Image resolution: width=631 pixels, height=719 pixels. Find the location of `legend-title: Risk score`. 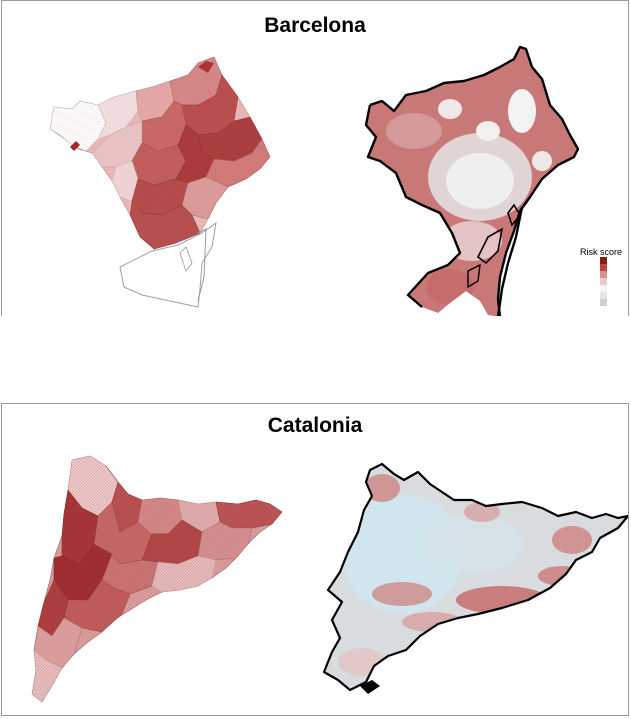

legend-title: Risk score is located at coordinates (601, 252).